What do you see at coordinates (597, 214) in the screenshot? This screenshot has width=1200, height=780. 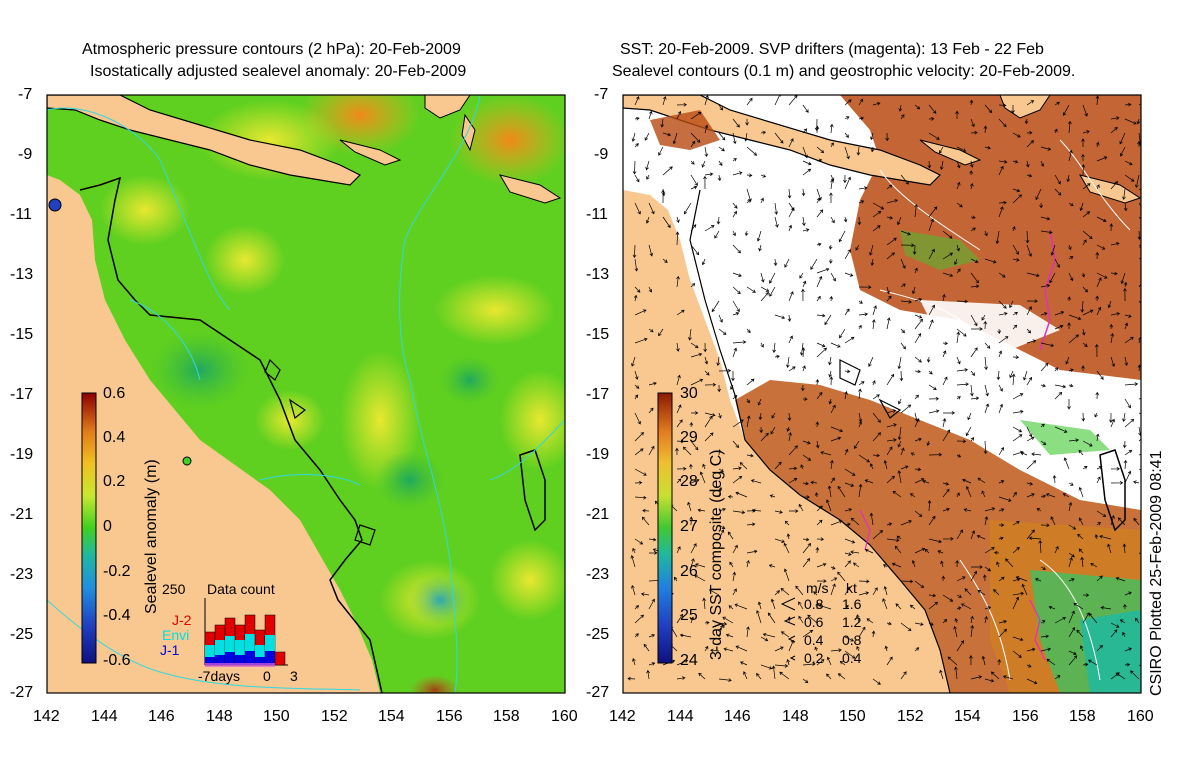 I see `lat-label: -11` at bounding box center [597, 214].